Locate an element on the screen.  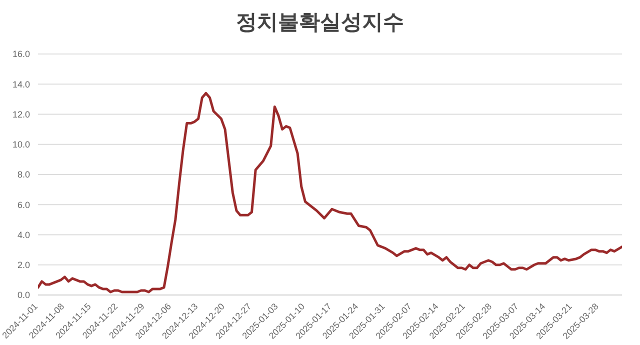
y-tick-label: 2.0 is located at coordinates (23, 265).